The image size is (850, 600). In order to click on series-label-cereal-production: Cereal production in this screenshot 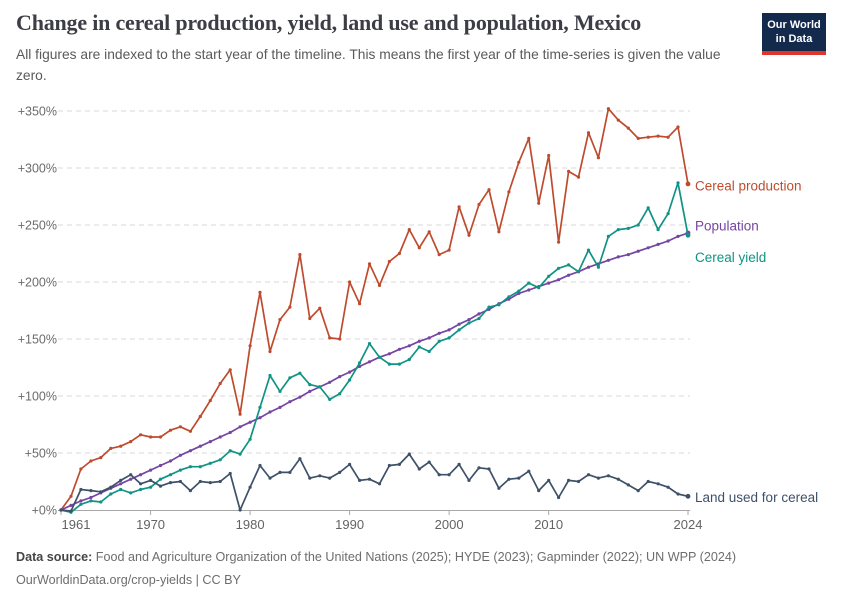, I will do `click(748, 185)`.